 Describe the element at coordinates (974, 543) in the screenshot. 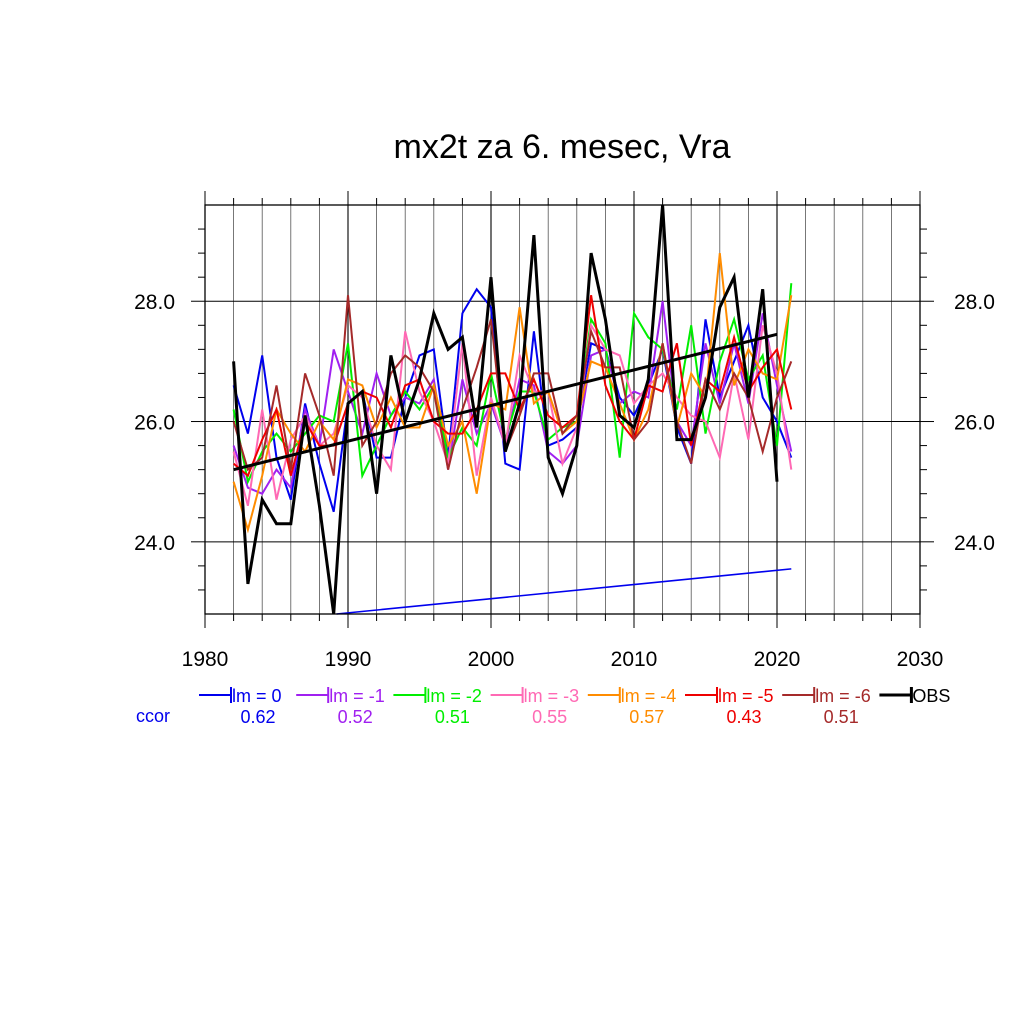

I see `y-tick-label-right: 24.0` at that location.